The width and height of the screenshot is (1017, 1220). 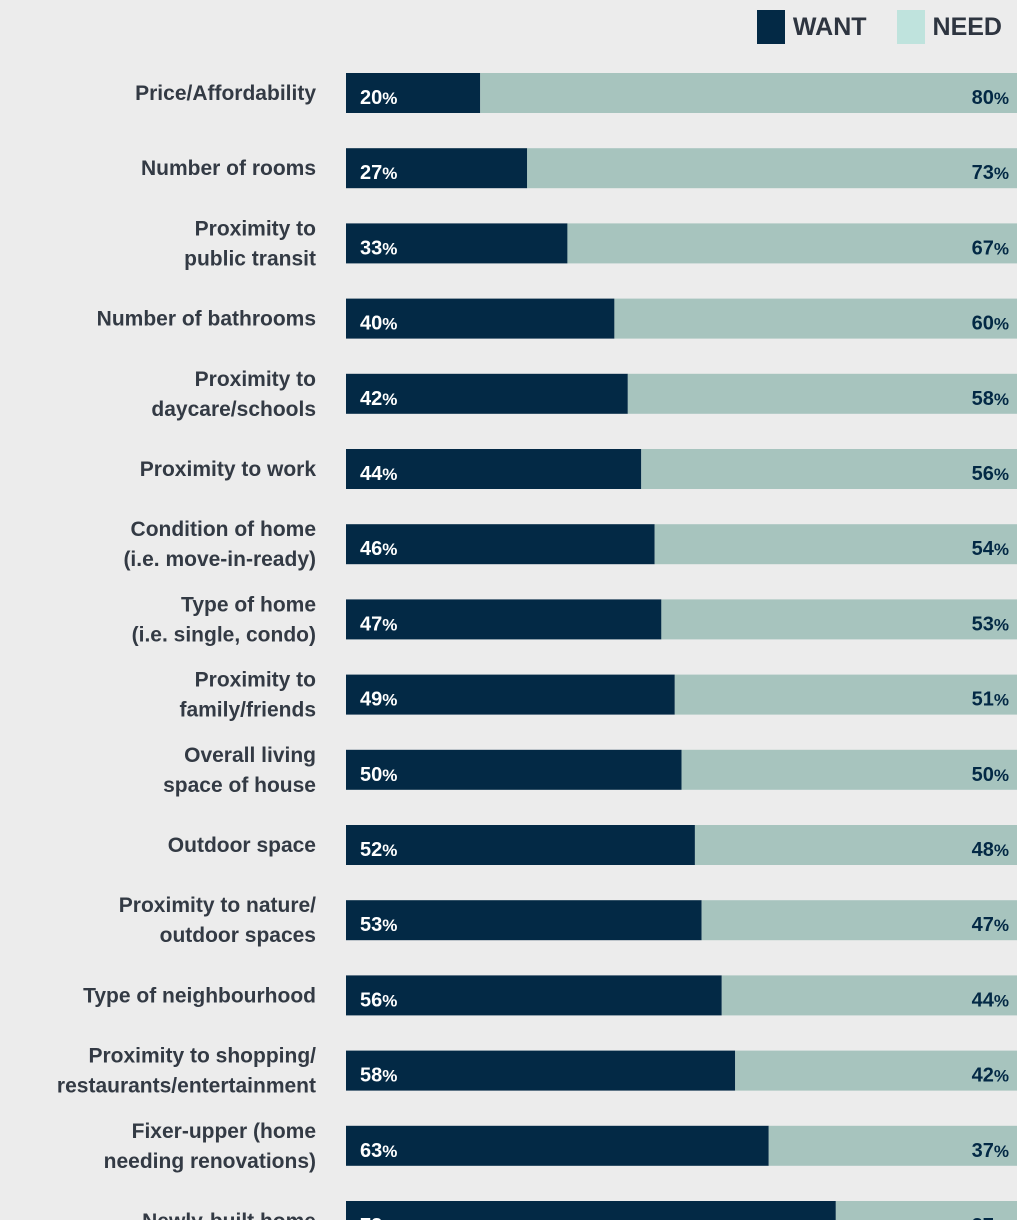 I want to click on category-label: Fixer-upper (home, so click(x=224, y=1131).